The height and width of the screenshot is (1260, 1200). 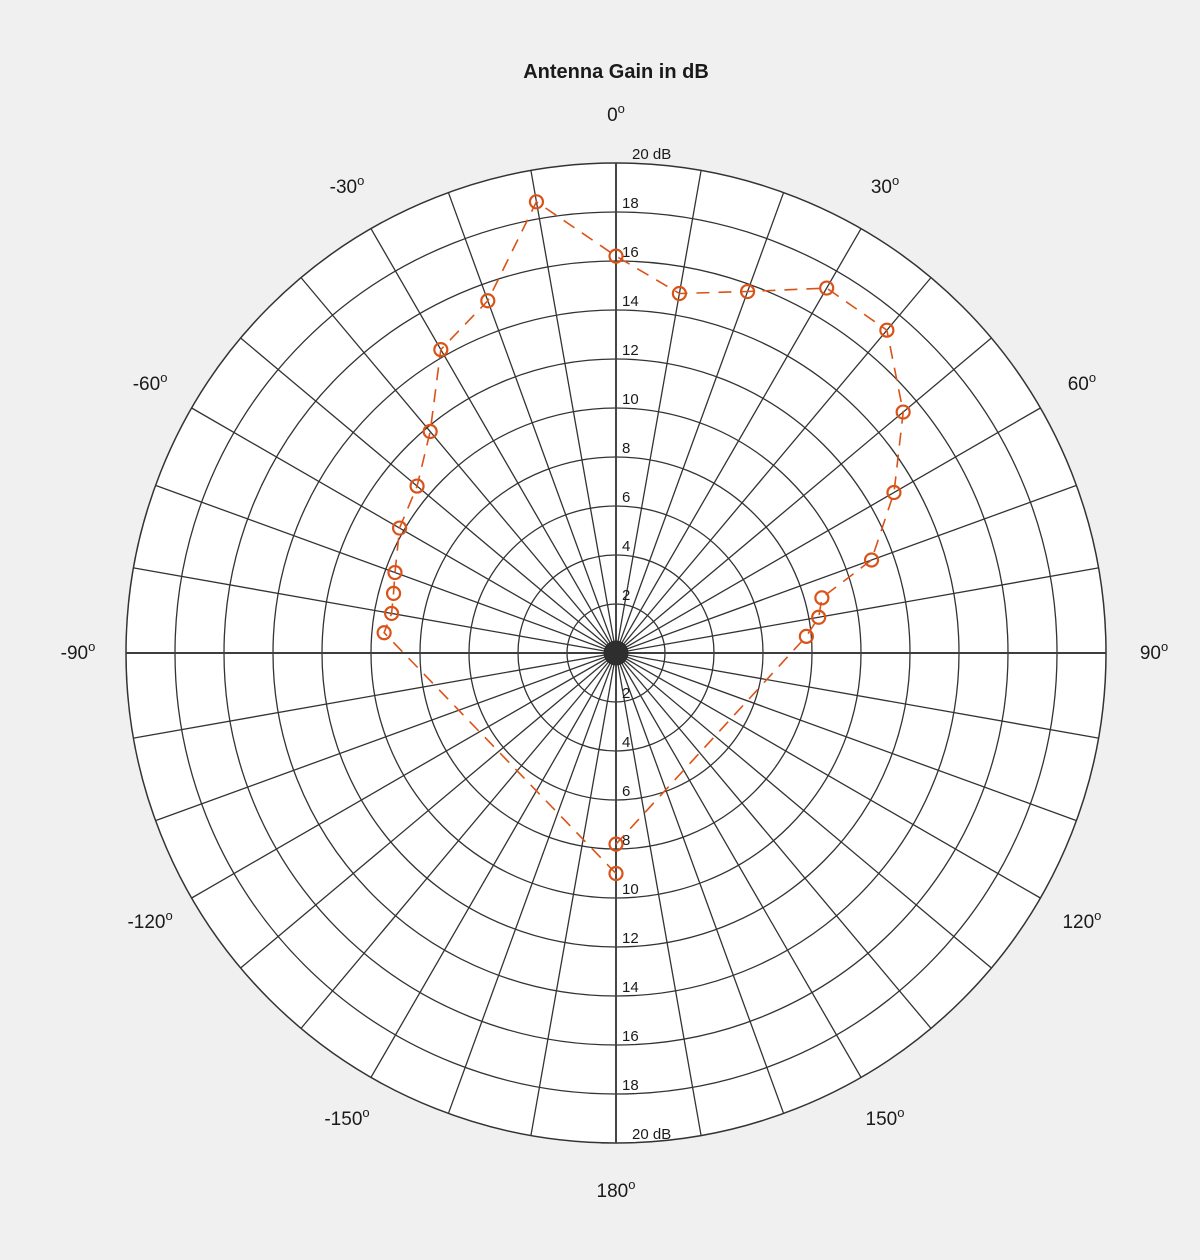 What do you see at coordinates (616, 113) in the screenshot?
I see `angle-tick-label: 0o` at bounding box center [616, 113].